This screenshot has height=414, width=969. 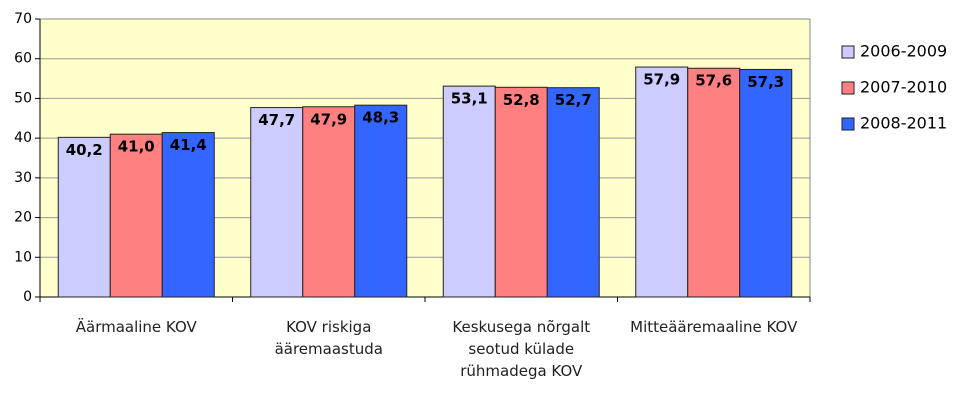 I want to click on legend-label: 2007-2010, so click(x=903, y=87).